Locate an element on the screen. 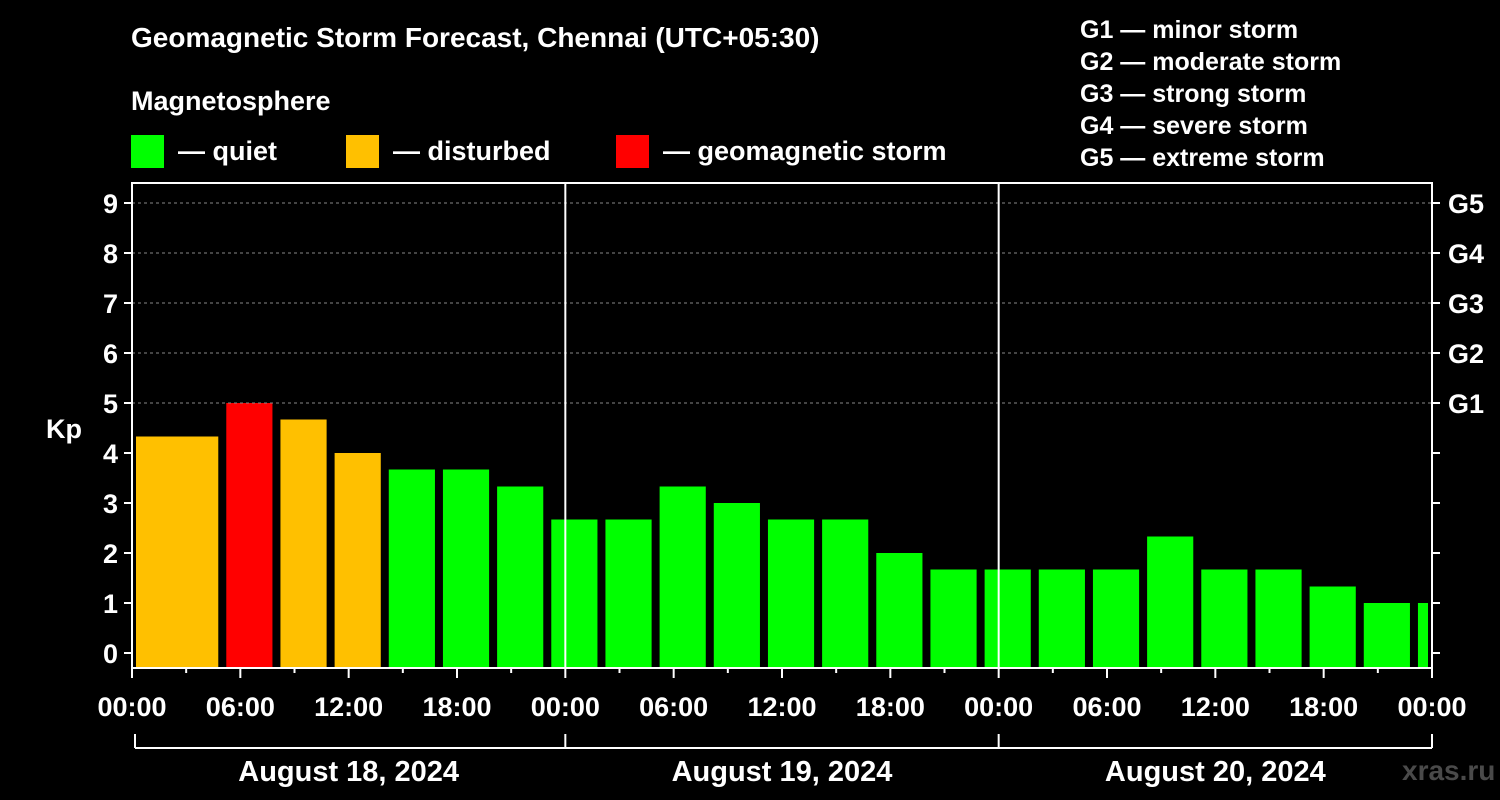 The image size is (1500, 800). legend-swatch-disturbed is located at coordinates (362, 151).